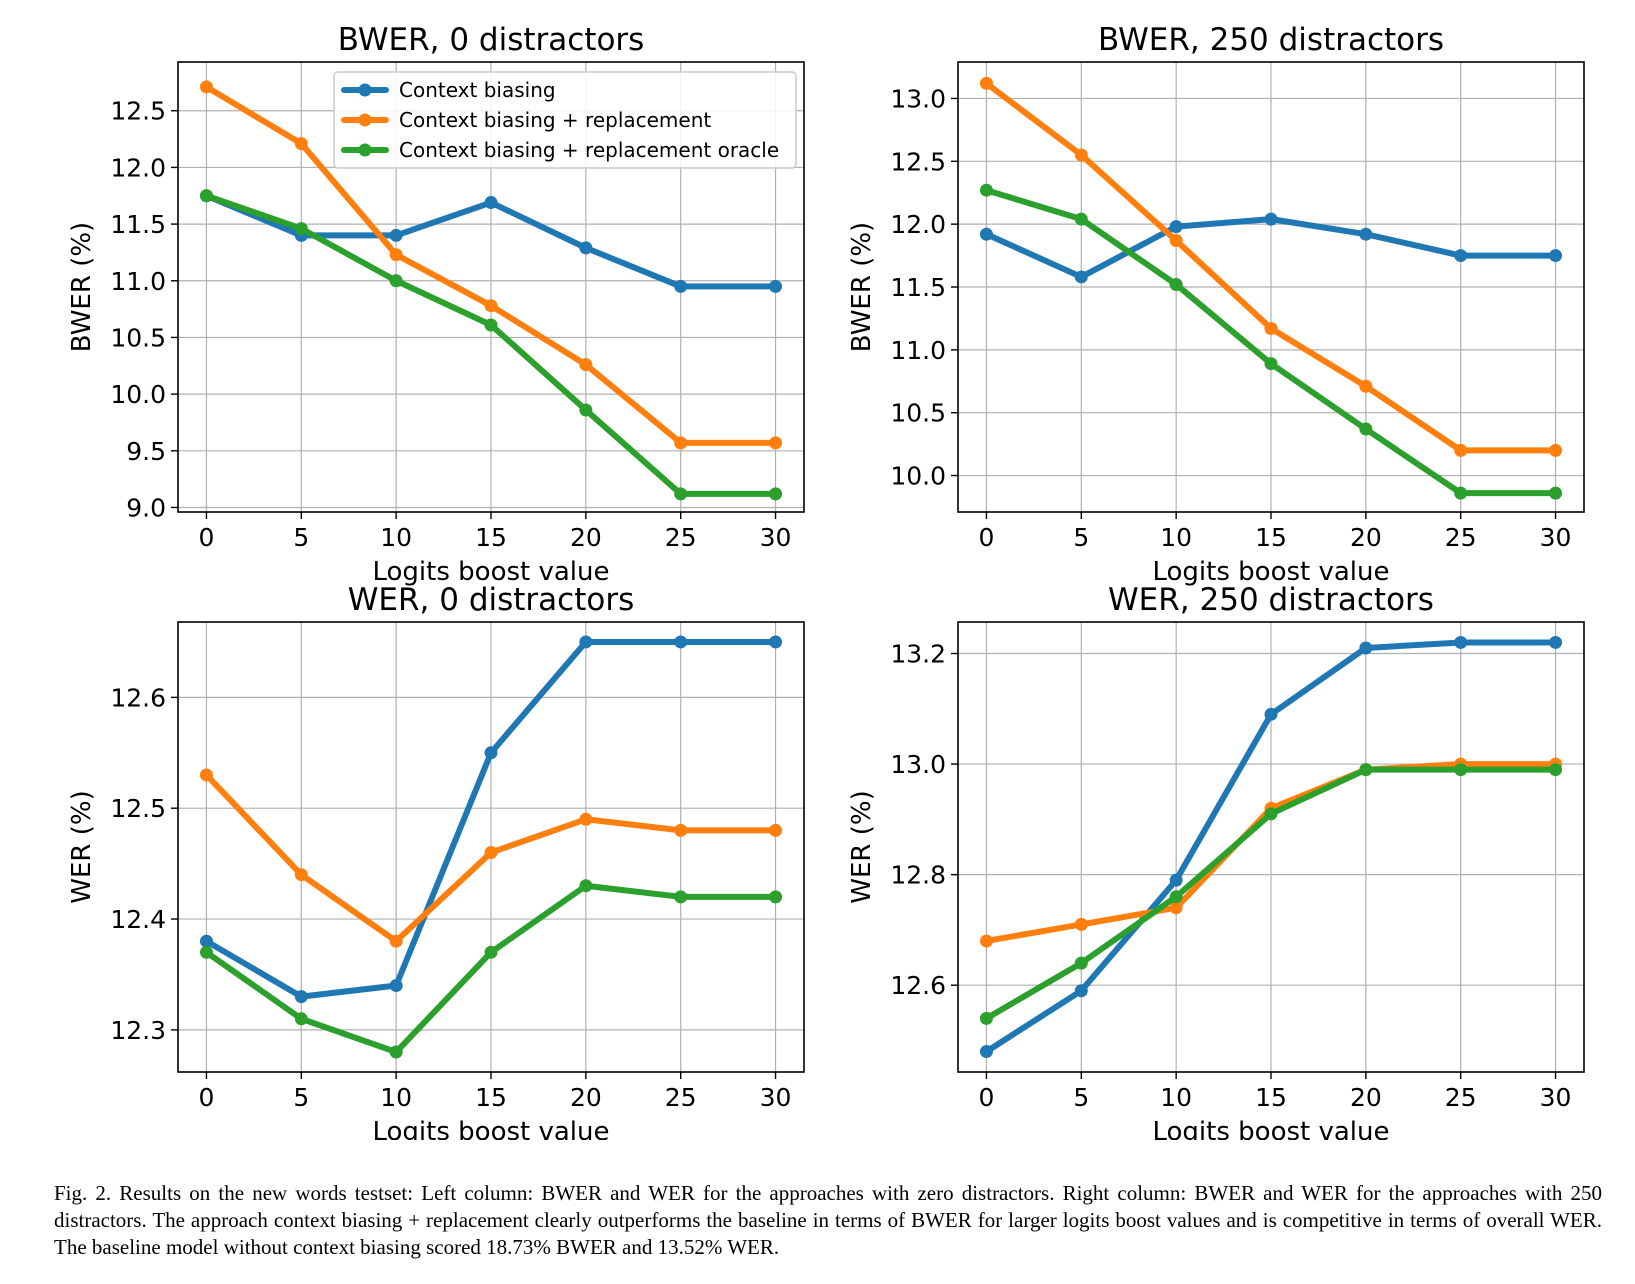 This screenshot has width=1635, height=1284. Describe the element at coordinates (138, 337) in the screenshot. I see `y-tick-label: 10.5` at that location.